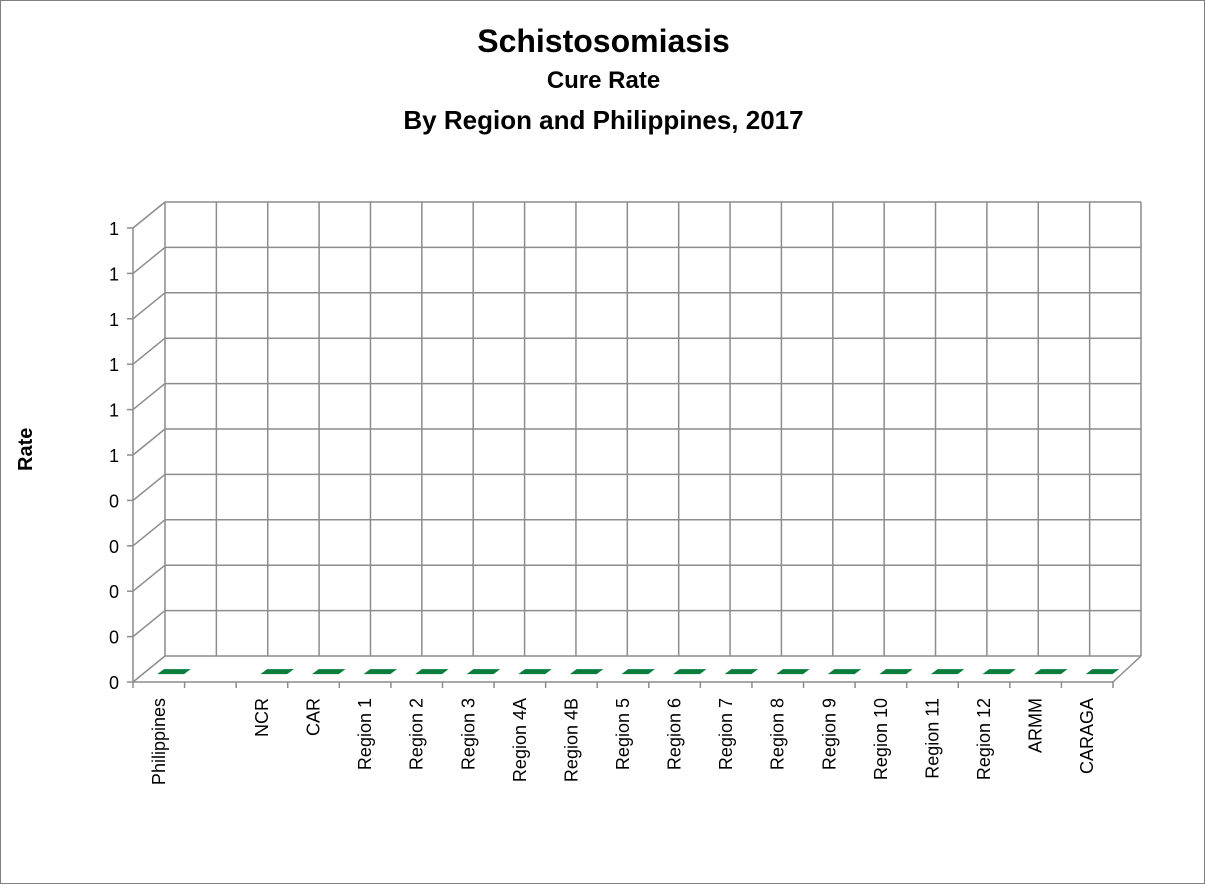  I want to click on y-tick-labels: 0 0 0 0 0 1 1 1 1 1 1, so click(114, 456).